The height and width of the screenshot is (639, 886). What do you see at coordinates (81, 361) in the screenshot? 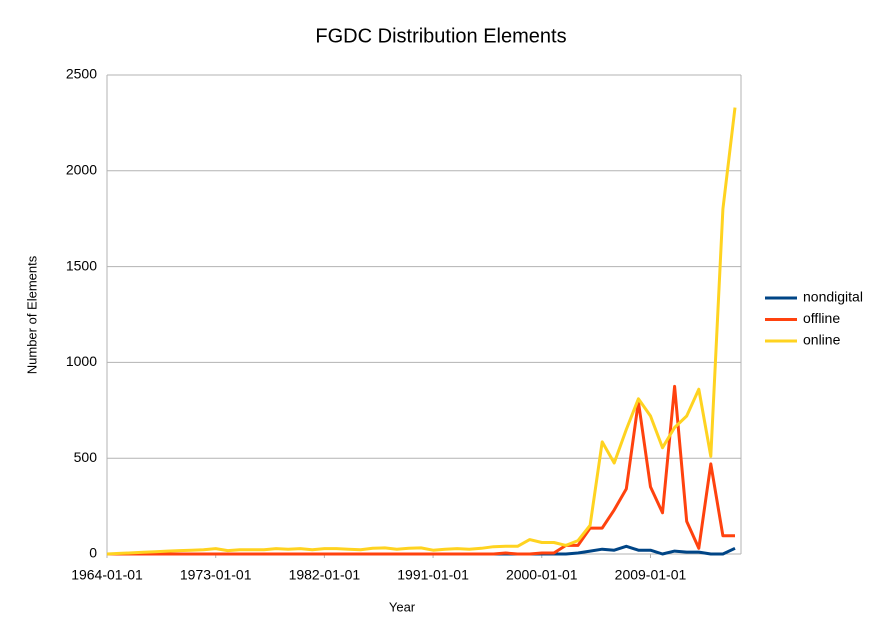
I see `y-tick-label: 1000` at bounding box center [81, 361].